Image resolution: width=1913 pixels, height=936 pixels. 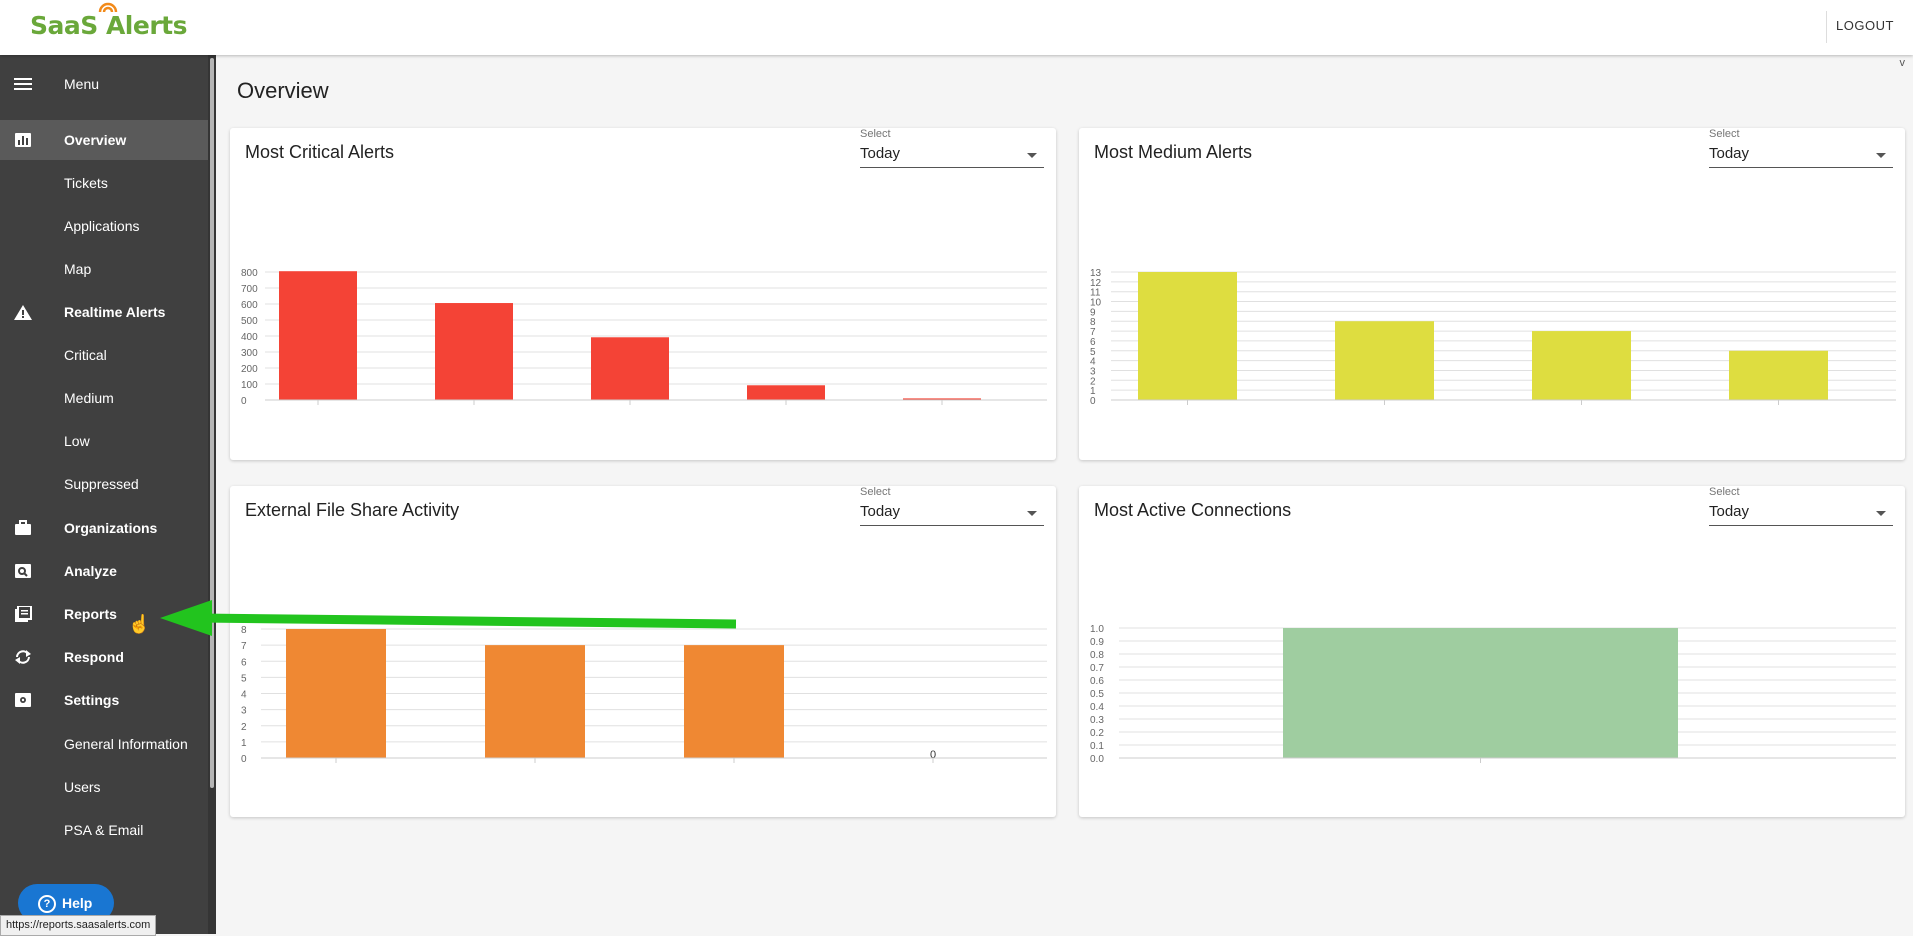 What do you see at coordinates (86, 183) in the screenshot?
I see `sidebar-item-label: Tickets` at bounding box center [86, 183].